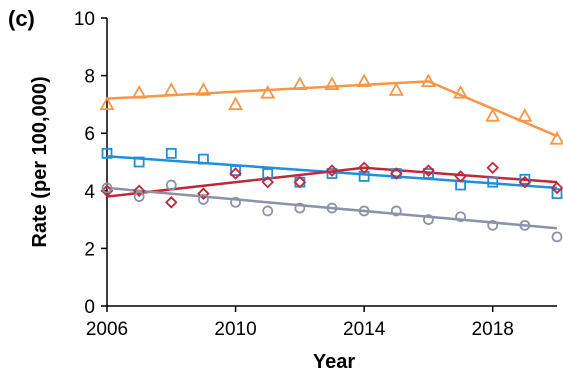  Describe the element at coordinates (235, 329) in the screenshot. I see `x-tick-label: 2010` at that location.